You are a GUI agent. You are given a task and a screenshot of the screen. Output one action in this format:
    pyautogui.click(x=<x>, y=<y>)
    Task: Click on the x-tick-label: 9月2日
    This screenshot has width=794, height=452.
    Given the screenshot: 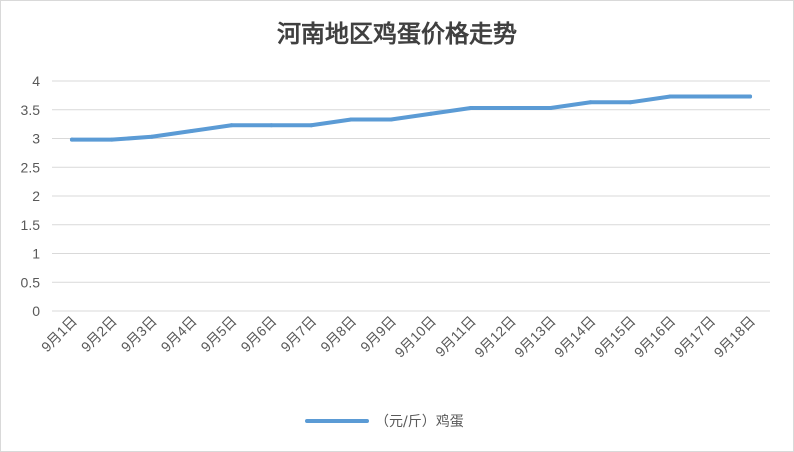 What is the action you would take?
    pyautogui.click(x=99, y=334)
    